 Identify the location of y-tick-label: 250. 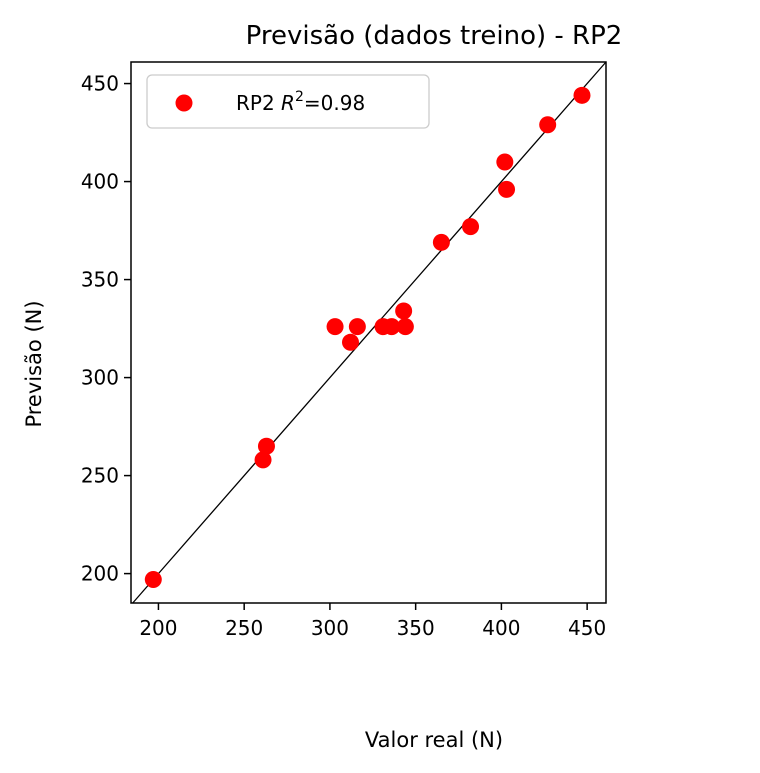
(100, 476).